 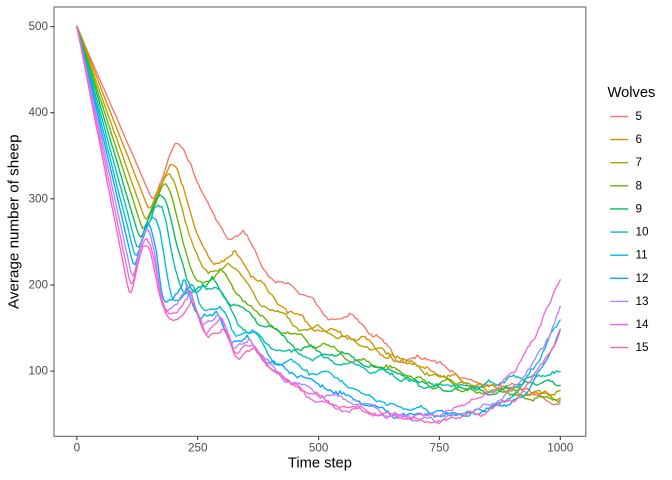 I want to click on svg-text: 1000, so click(x=560, y=448).